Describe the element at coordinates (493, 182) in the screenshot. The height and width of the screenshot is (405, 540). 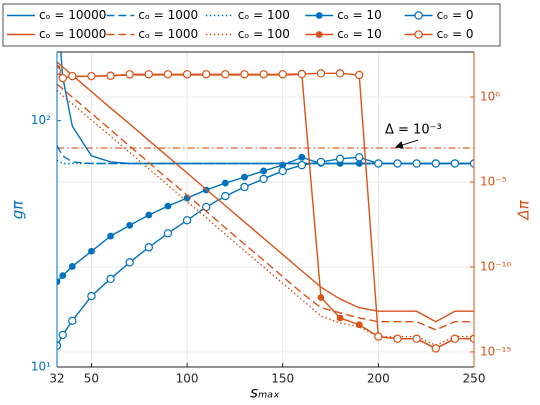
I see `y2-tick-label: 10⁻⁵` at that location.